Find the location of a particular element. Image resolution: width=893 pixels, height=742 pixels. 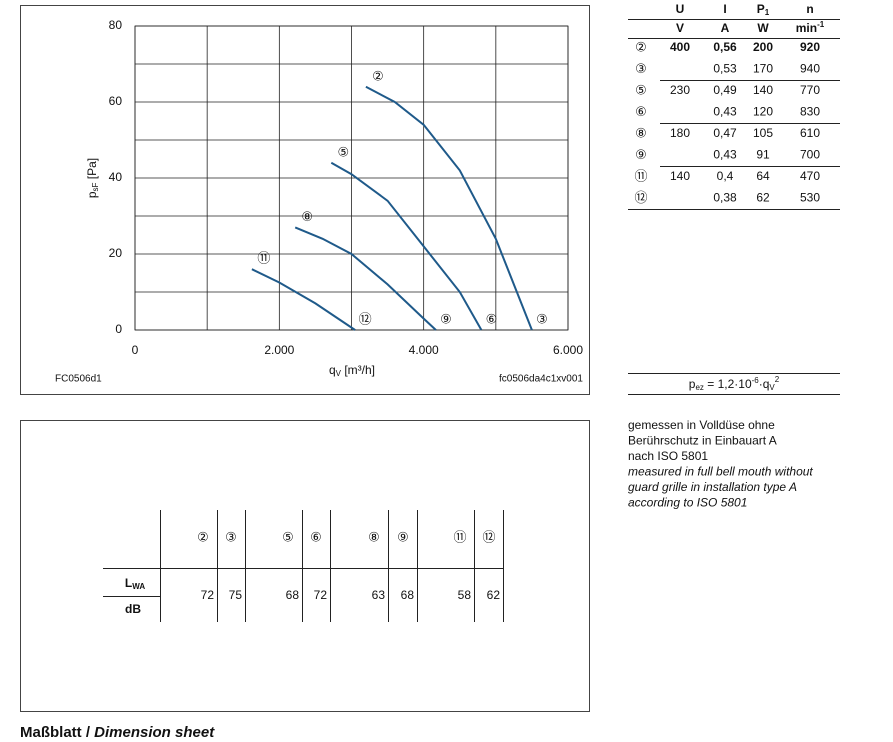

curve-label: ⑨ is located at coordinates (446, 320).